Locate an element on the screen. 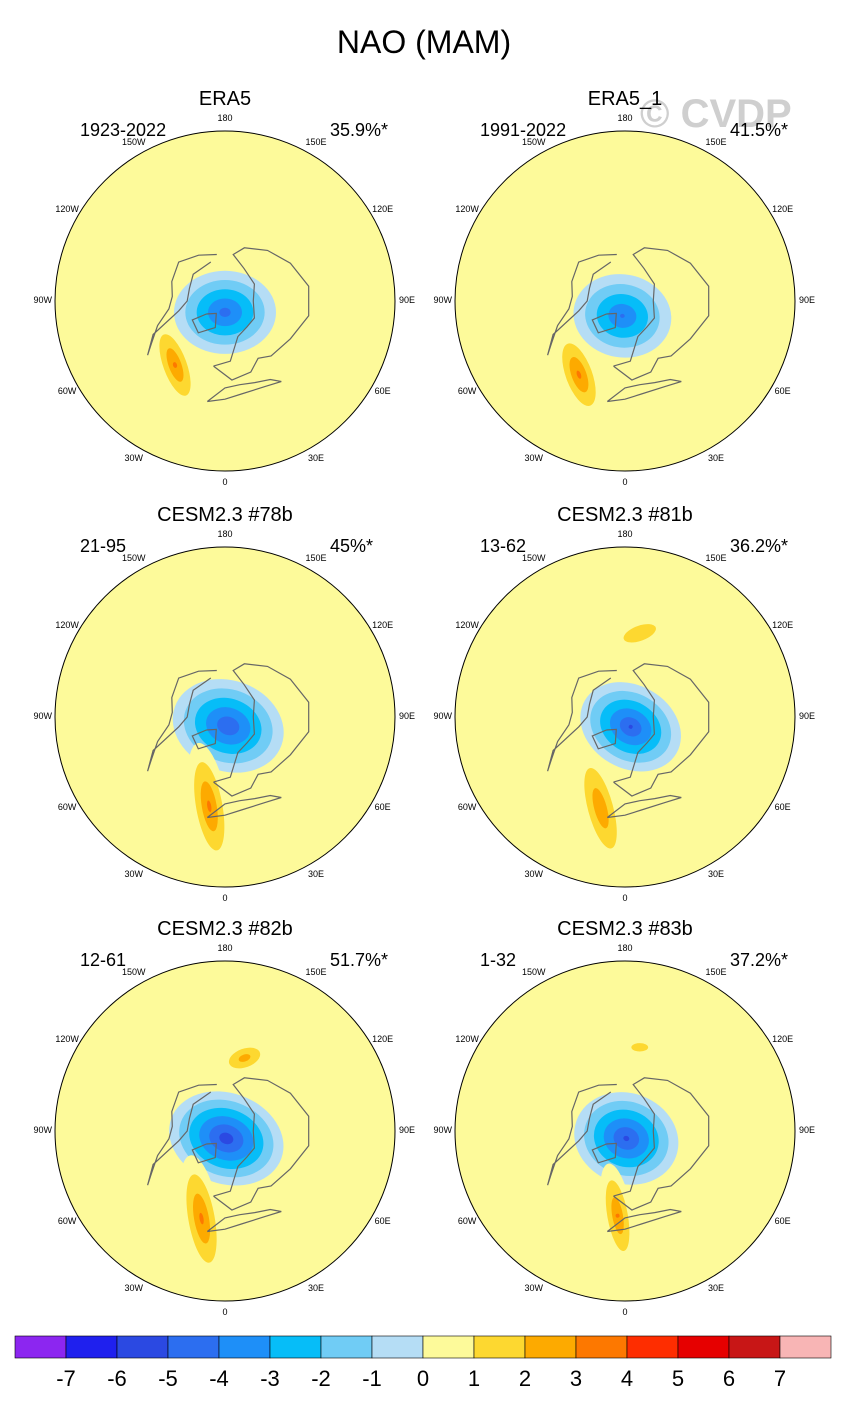 The image size is (848, 1414). panel-period: 1923-2022 is located at coordinates (123, 130).